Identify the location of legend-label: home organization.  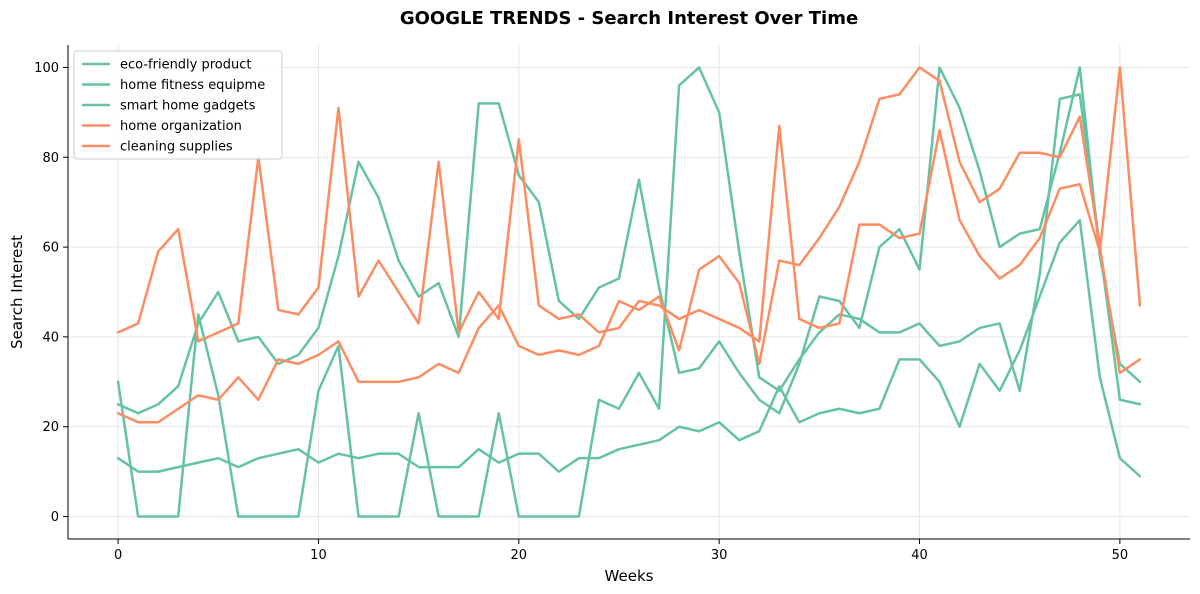
(181, 126).